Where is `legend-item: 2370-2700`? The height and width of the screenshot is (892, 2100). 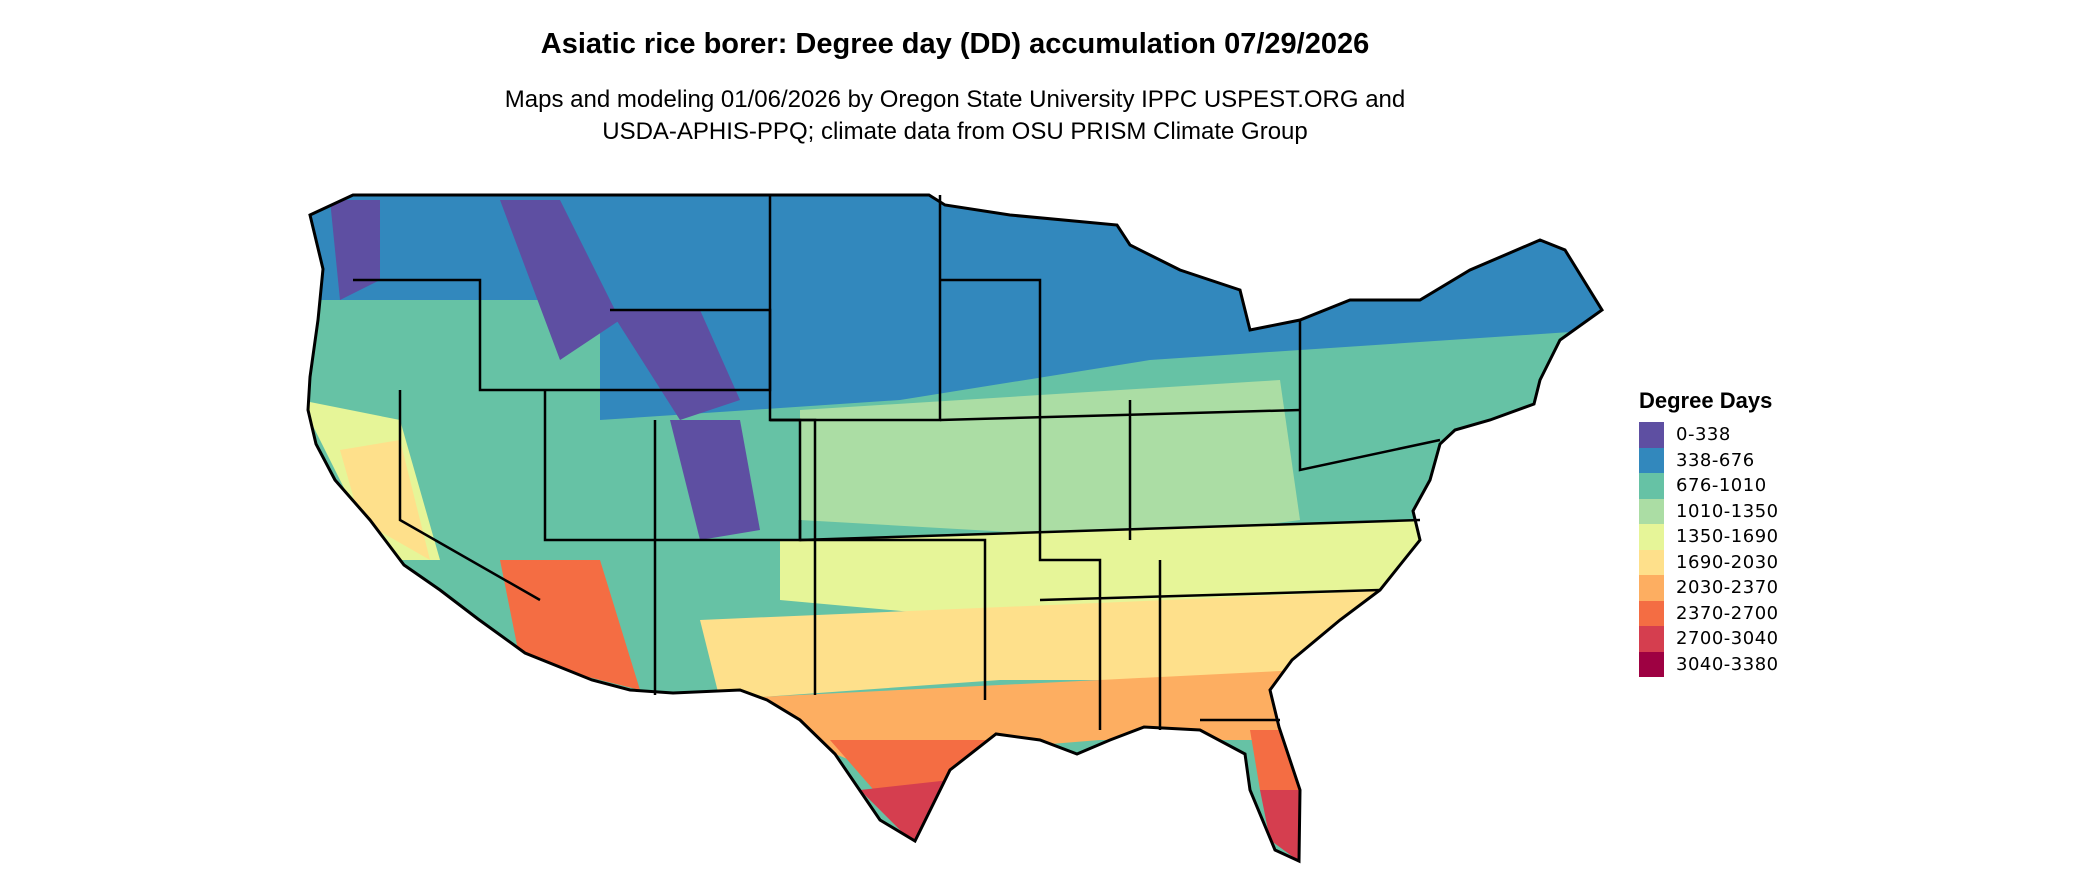 legend-item: 2370-2700 is located at coordinates (1709, 613).